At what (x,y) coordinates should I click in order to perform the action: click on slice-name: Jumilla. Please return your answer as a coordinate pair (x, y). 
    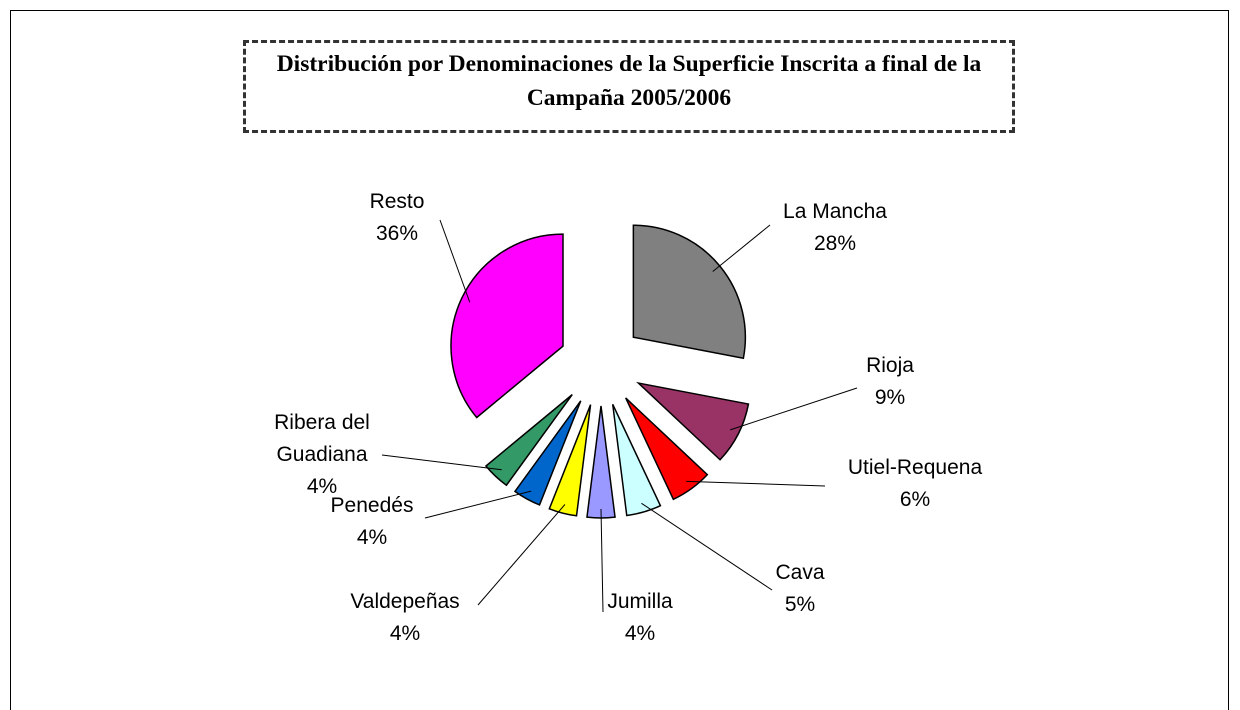
    Looking at the image, I should click on (640, 601).